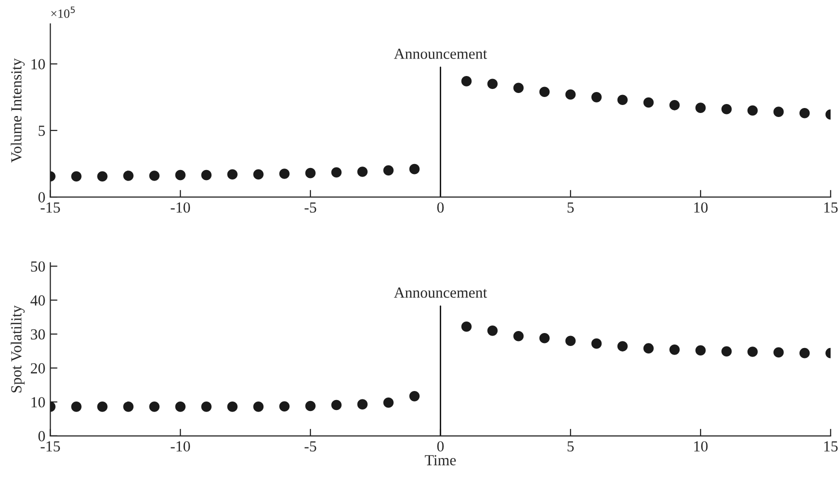 The image size is (839, 479). What do you see at coordinates (63, 12) in the screenshot?
I see `text: ×10$^{5}$` at bounding box center [63, 12].